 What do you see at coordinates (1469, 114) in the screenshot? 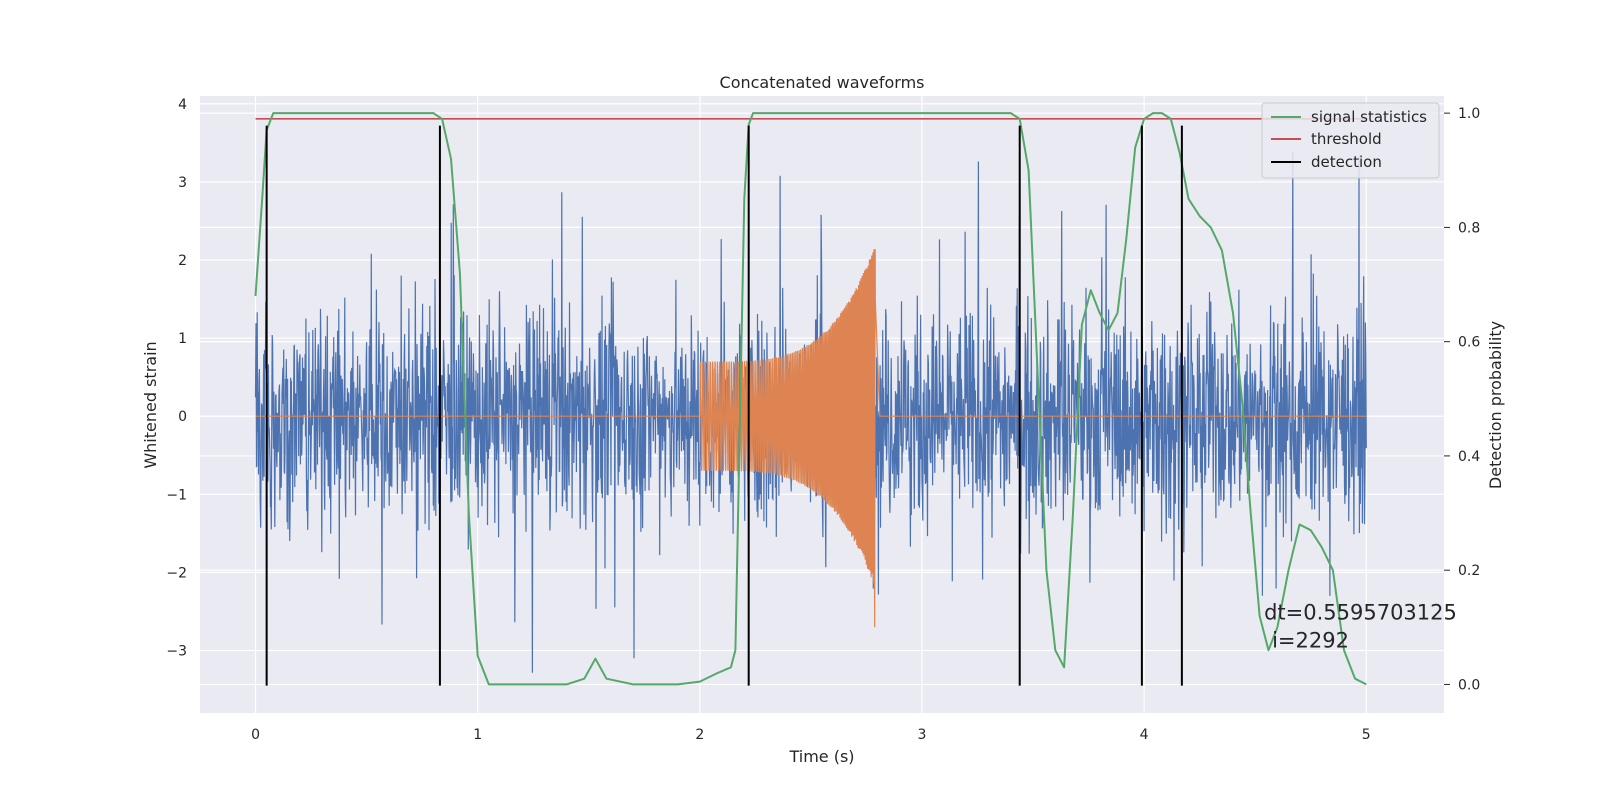
I see `right-y-tick-label: 1.0` at bounding box center [1469, 114].